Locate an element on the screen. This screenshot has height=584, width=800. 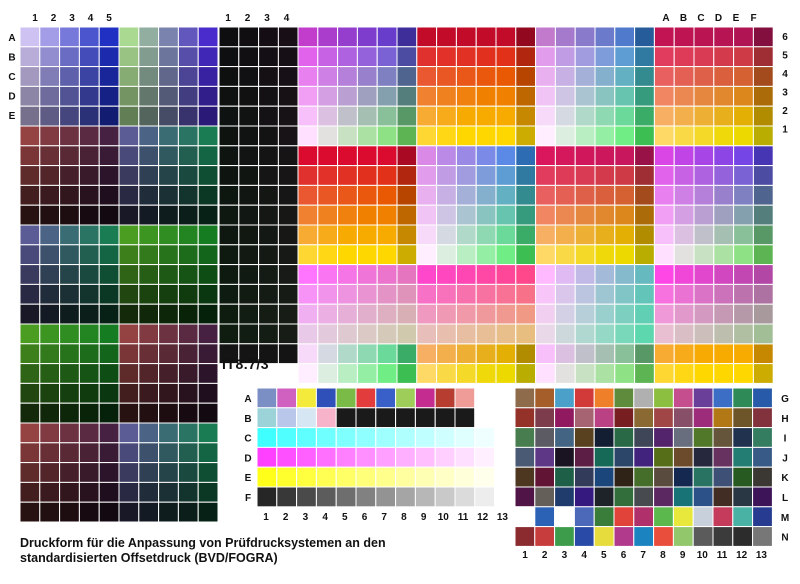
column-label: B is located at coordinates (683, 18).